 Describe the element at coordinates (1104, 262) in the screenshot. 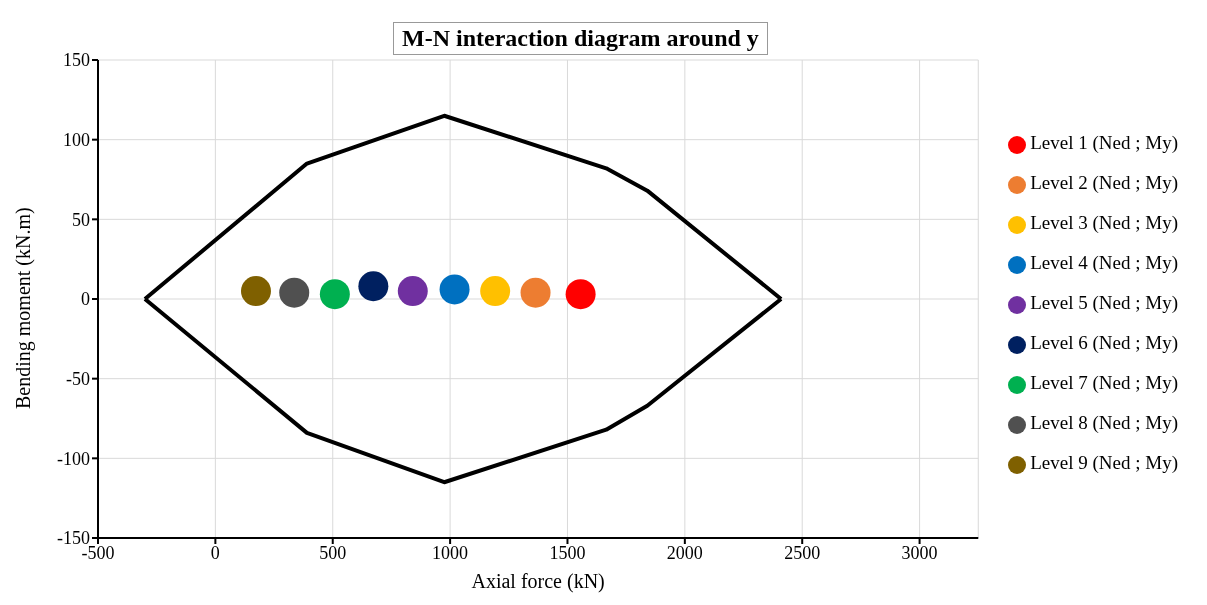

I see `legend-label: Level 4 (Ned ; My)` at that location.